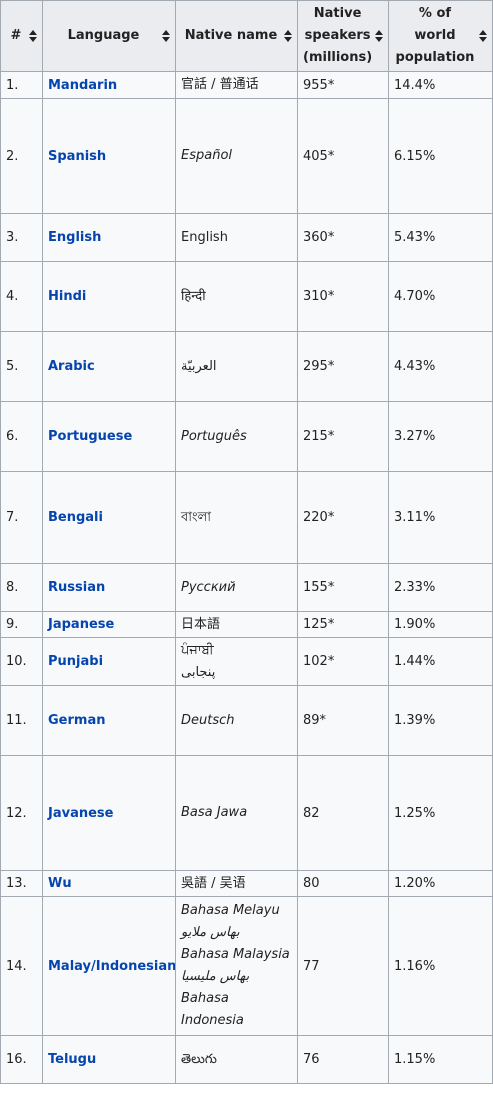  What do you see at coordinates (109, 296) in the screenshot?
I see `language-link: Hindi` at bounding box center [109, 296].